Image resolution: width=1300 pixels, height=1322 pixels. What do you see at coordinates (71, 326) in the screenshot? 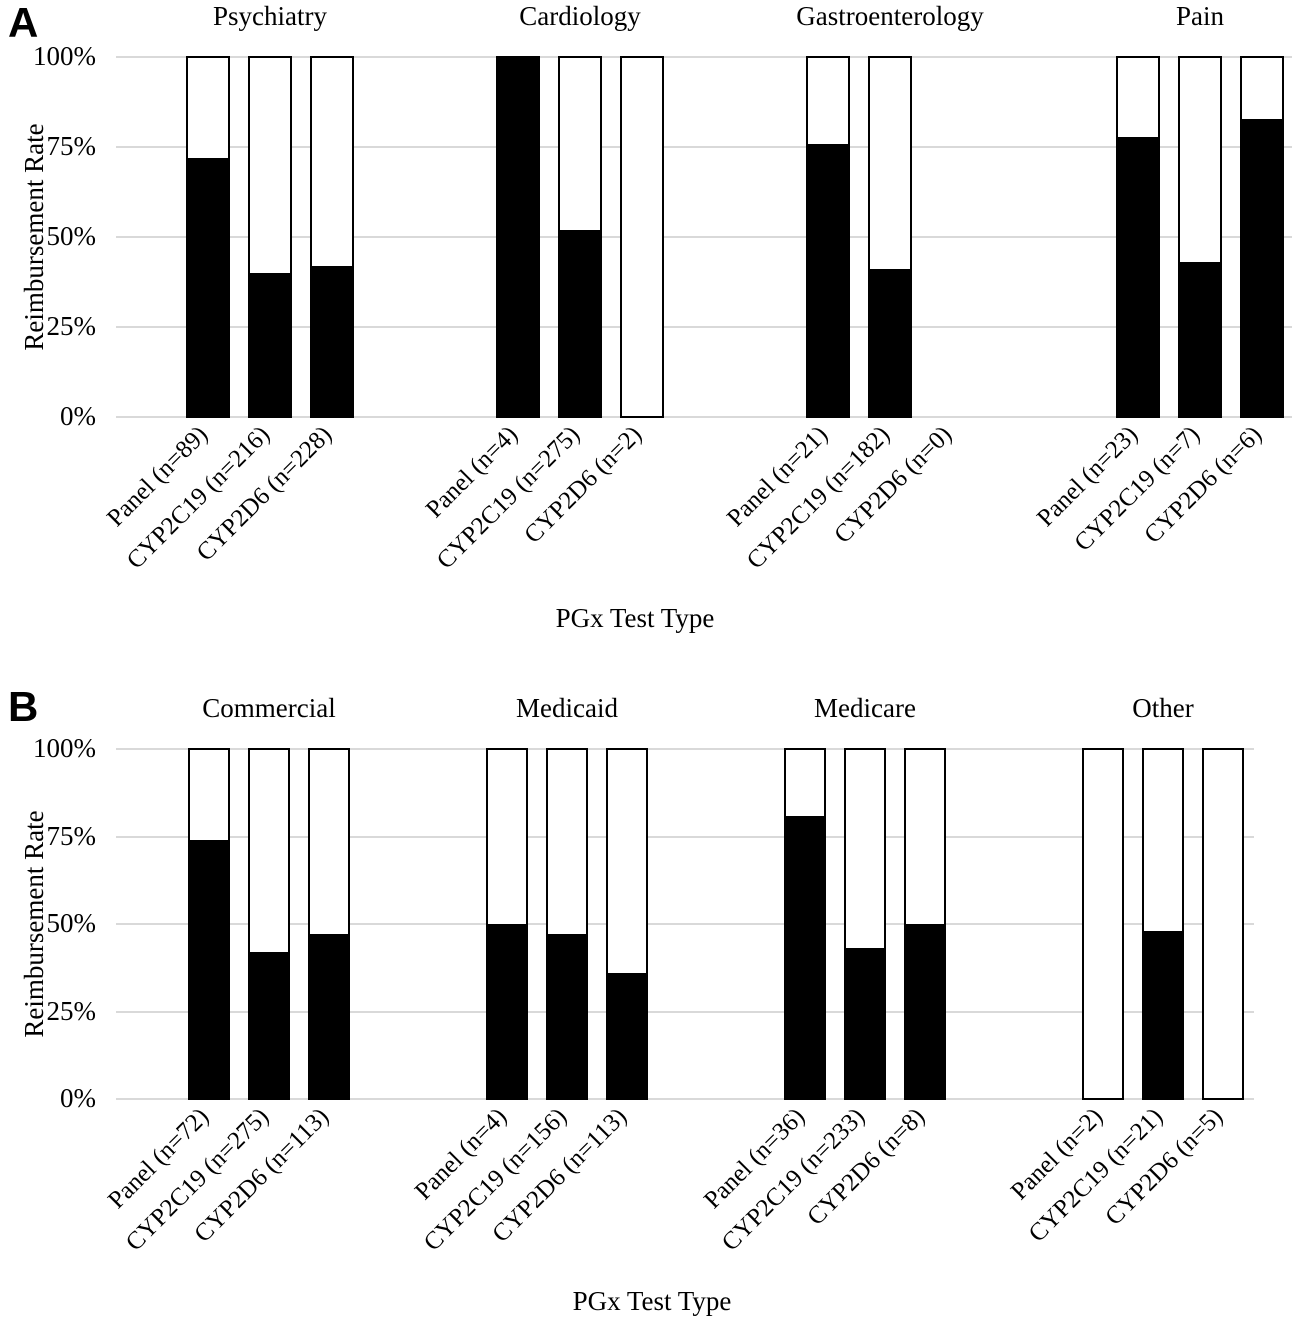
I see `y-tick-label-a: 25%` at bounding box center [71, 326].